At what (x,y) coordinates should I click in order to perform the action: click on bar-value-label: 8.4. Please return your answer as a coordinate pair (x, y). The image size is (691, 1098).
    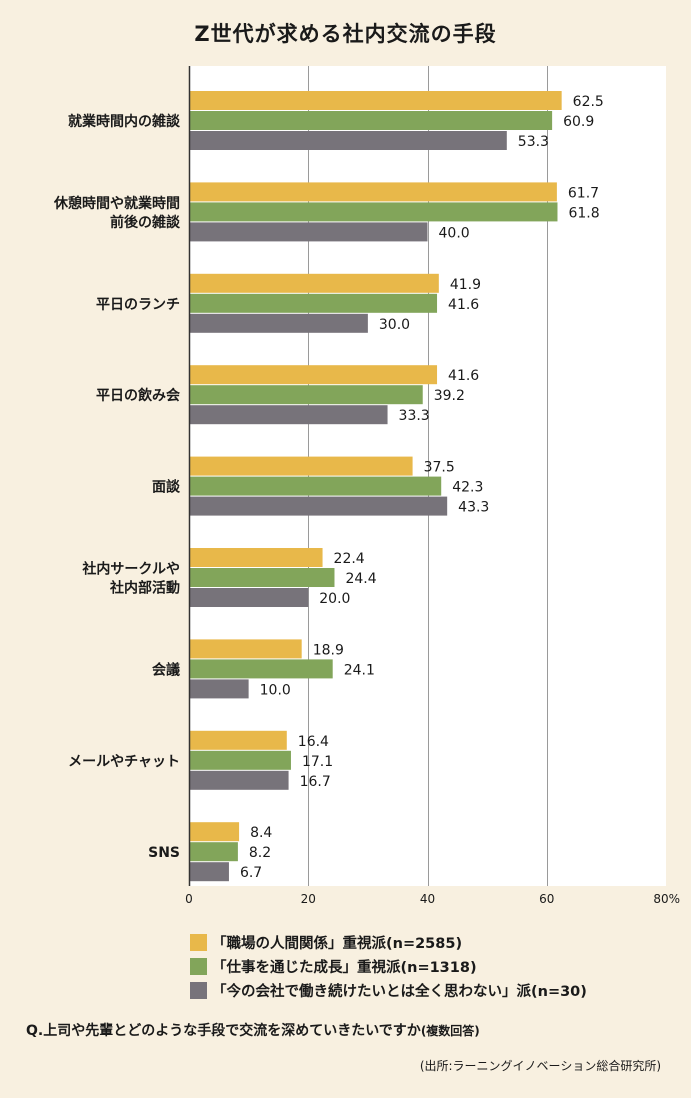
    Looking at the image, I should click on (261, 833).